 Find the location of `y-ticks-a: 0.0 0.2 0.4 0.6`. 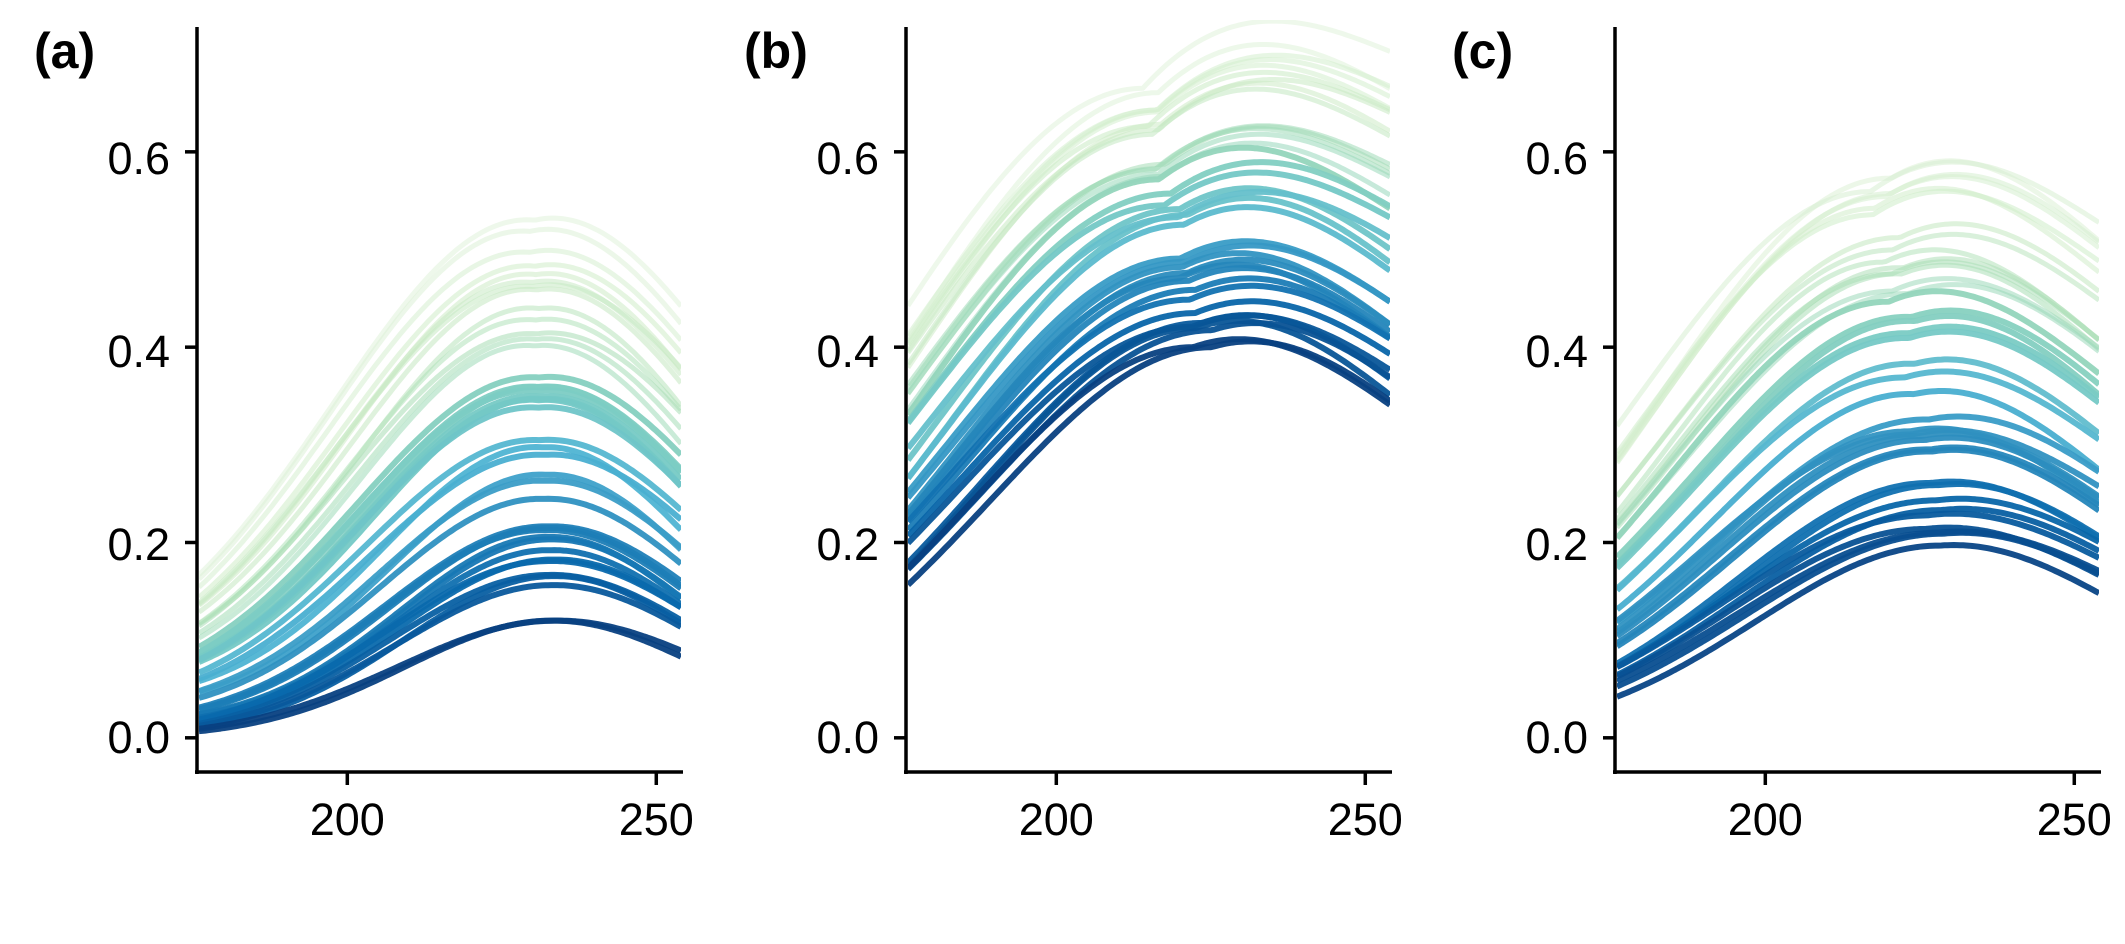

y-ticks-a: 0.0 0.2 0.4 0.6 is located at coordinates (152, 448).